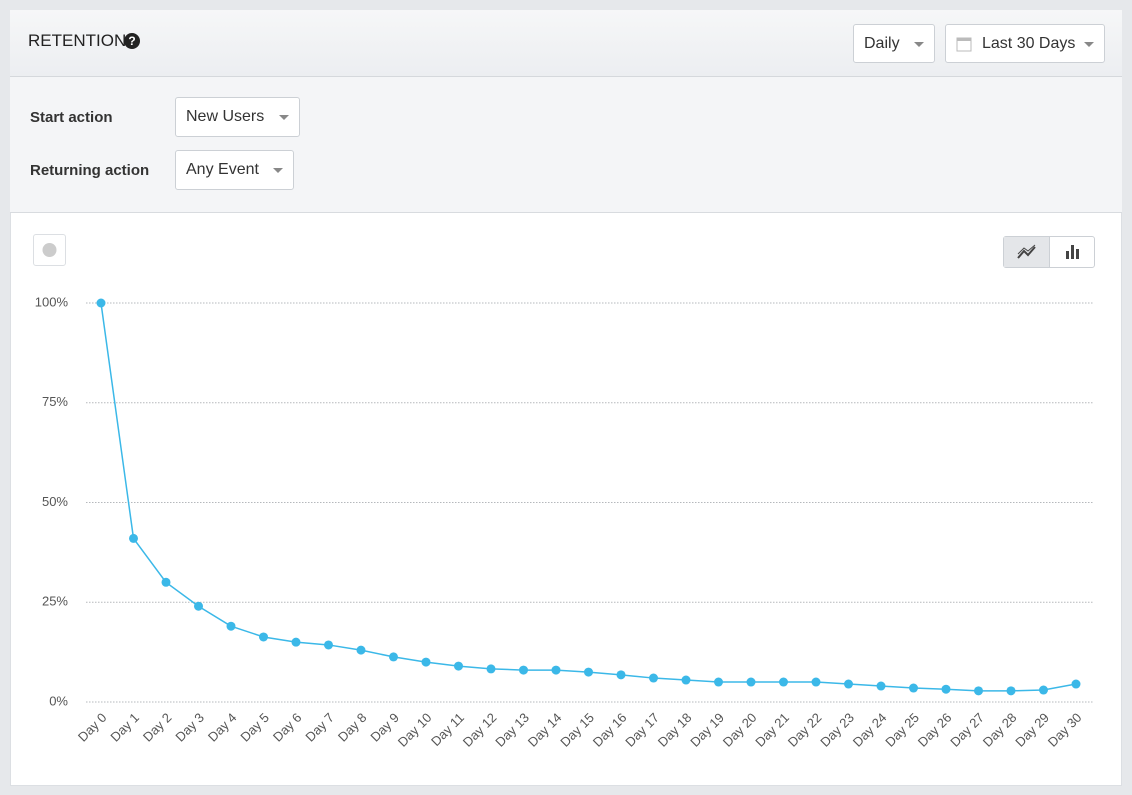  I want to click on y-tick-label: 50%, so click(55, 501).